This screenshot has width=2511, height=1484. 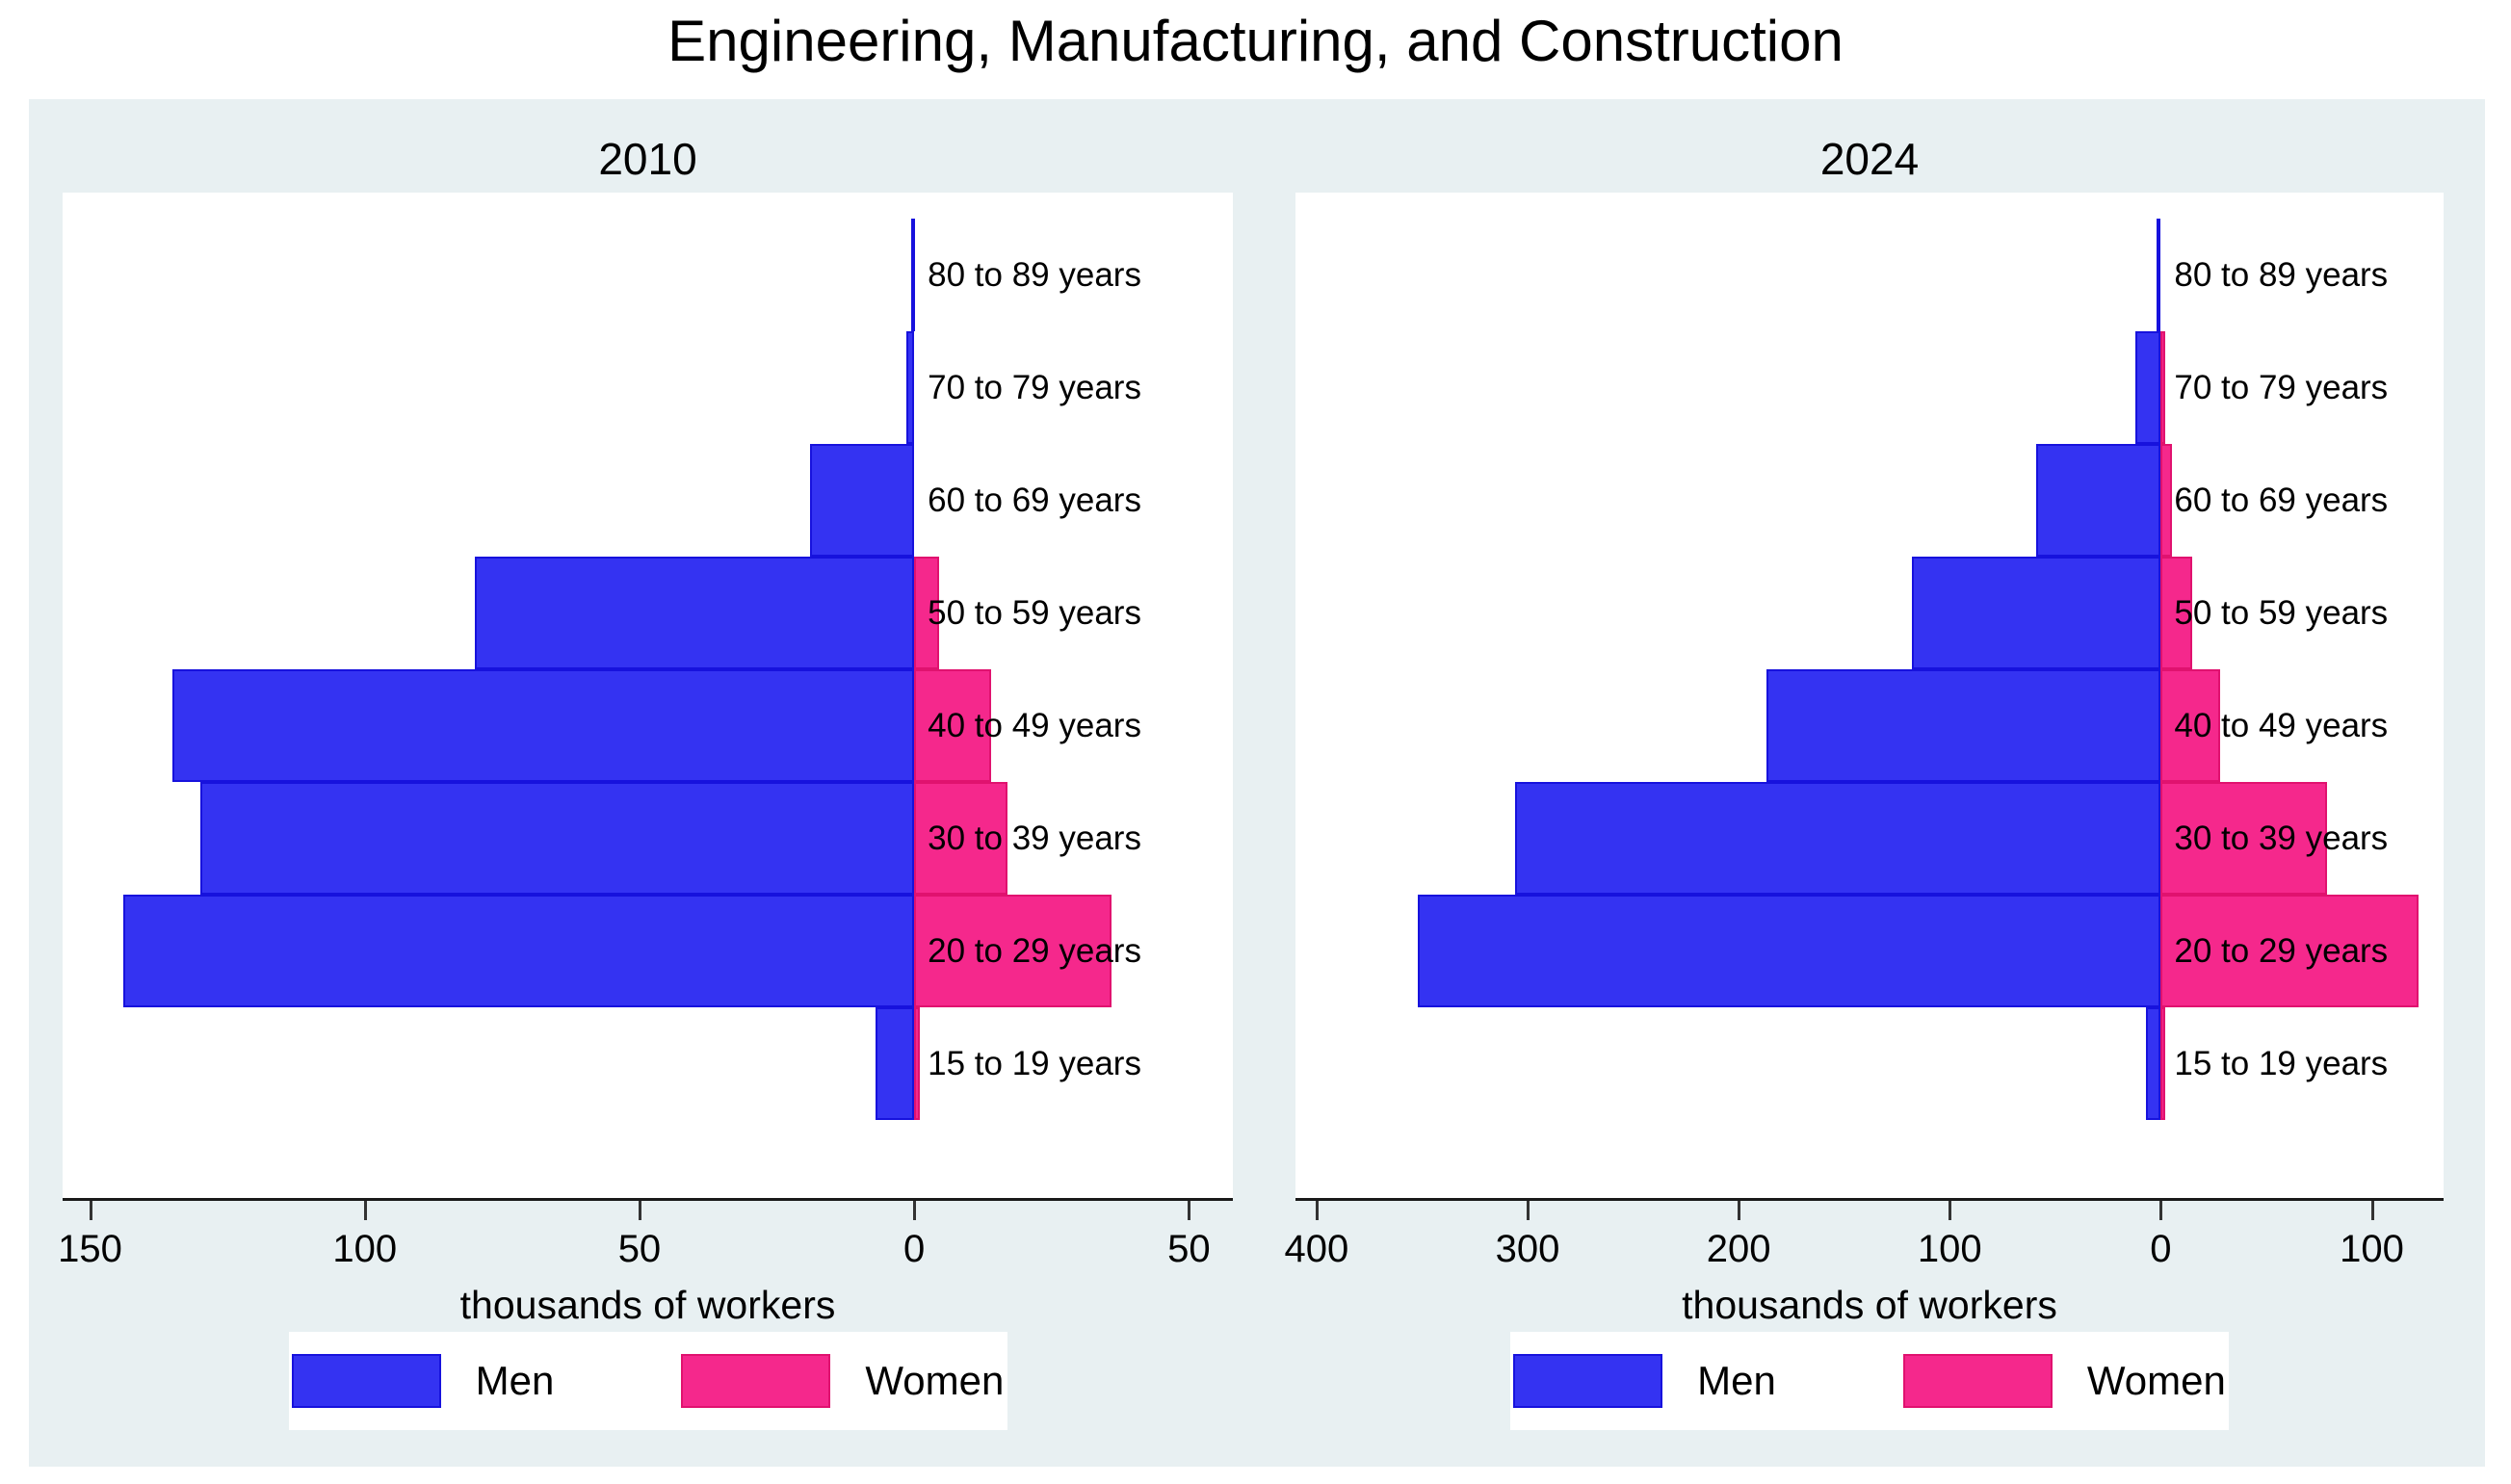 I want to click on legend-2024: Men Women, so click(x=1869, y=1381).